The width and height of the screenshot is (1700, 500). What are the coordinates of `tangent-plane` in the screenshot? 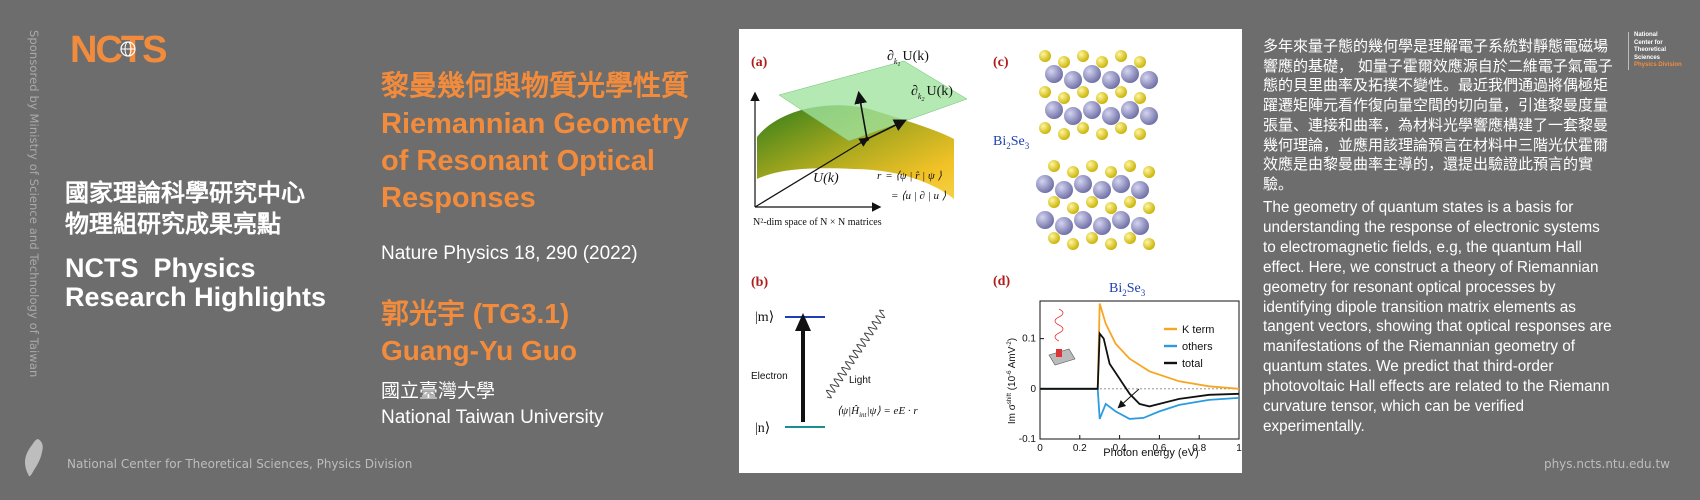 It's located at (873, 101).